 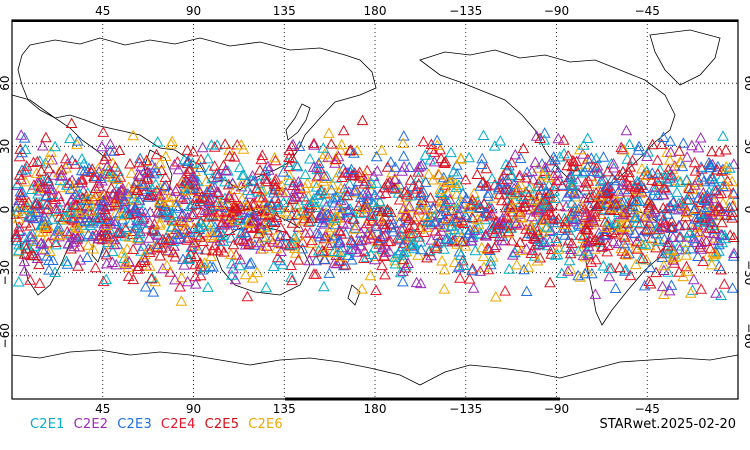 I want to click on date-stamp: STARwet.2025-02-20, so click(x=667, y=424).